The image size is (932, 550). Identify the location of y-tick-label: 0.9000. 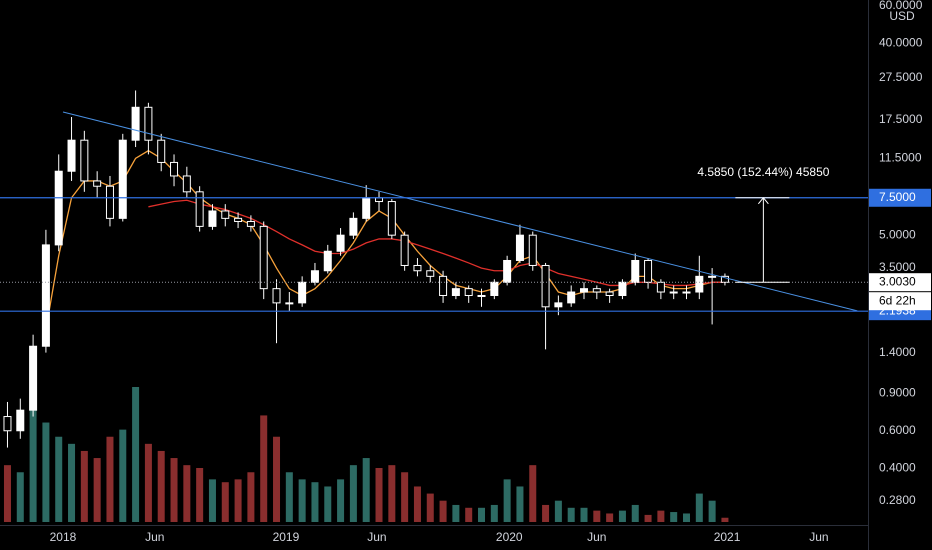
(897, 393).